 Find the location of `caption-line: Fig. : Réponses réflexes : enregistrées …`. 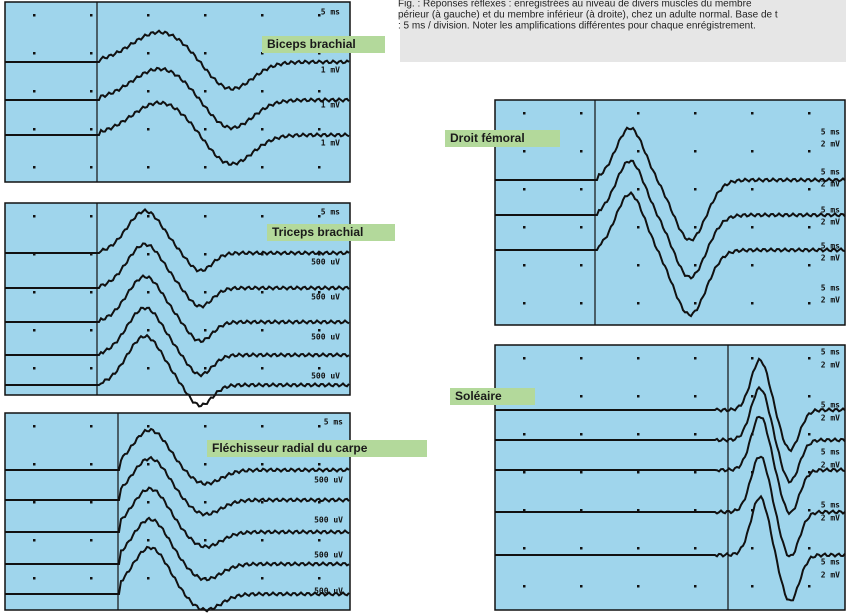

caption-line: Fig. : Réponses réflexes : enregistrées … is located at coordinates (575, 5).